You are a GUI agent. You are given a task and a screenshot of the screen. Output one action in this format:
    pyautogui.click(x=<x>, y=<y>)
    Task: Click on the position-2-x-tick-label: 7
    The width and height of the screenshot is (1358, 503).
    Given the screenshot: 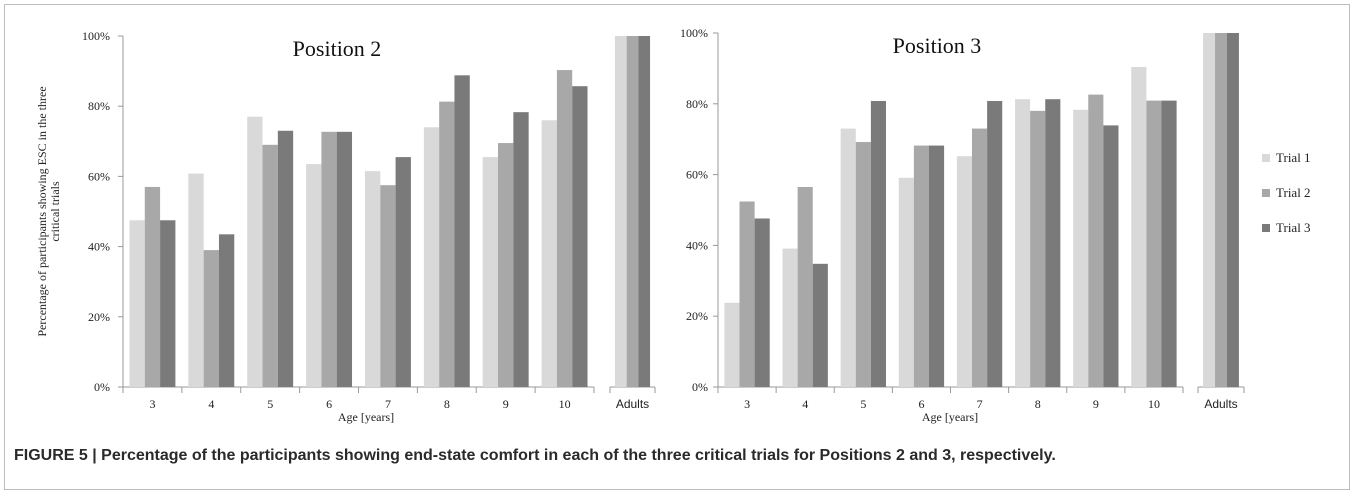 What is the action you would take?
    pyautogui.click(x=388, y=404)
    